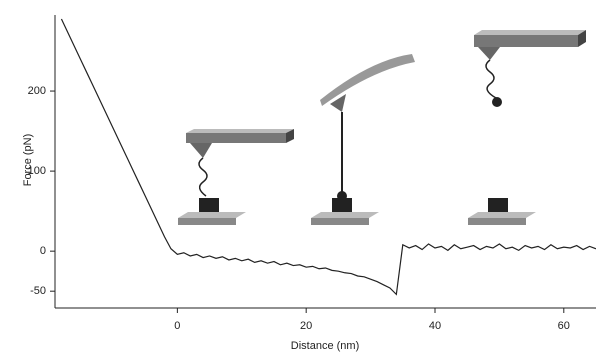 This screenshot has height=356, width=596. I want to click on y-axis-label: Force (pN), so click(28, 160).